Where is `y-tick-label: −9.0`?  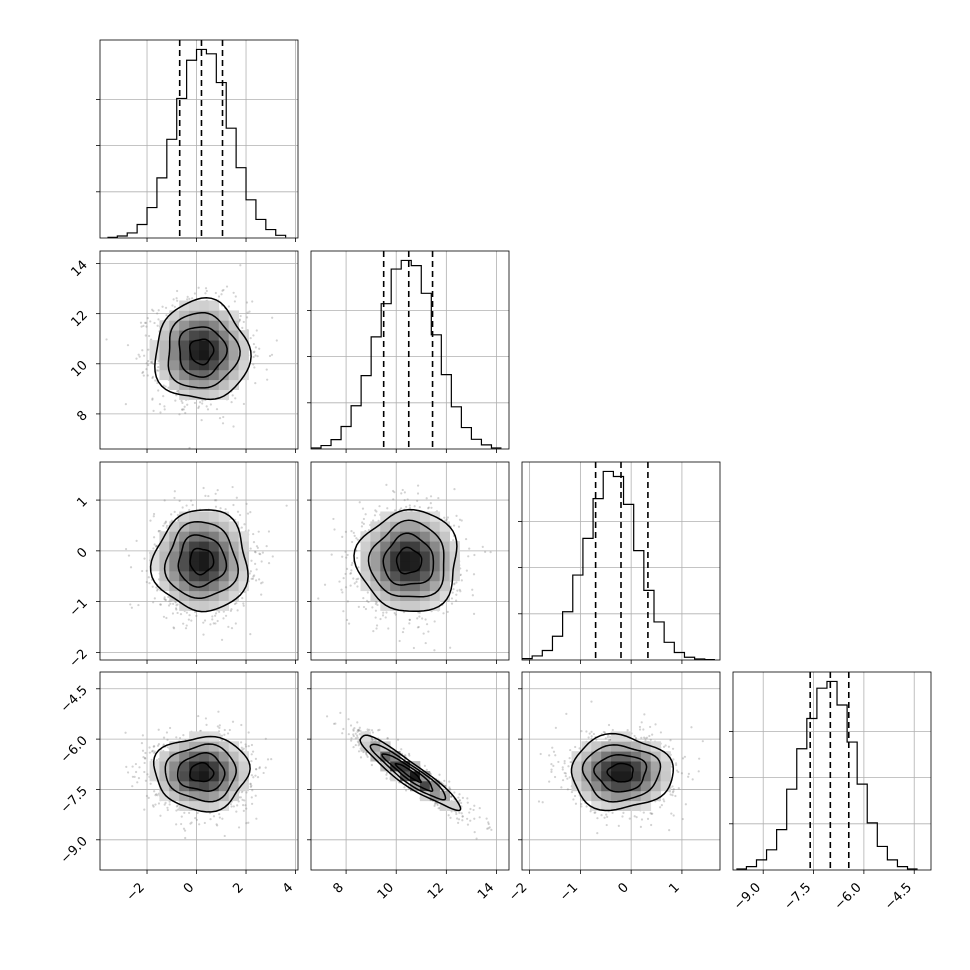 y-tick-label: −9.0 is located at coordinates (74, 850).